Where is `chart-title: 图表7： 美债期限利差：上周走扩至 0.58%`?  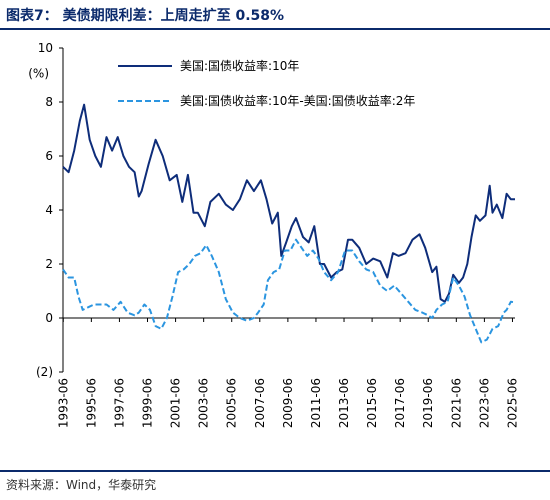
chart-title: 图表7： 美债期限利差：上周走扩至 0.58% is located at coordinates (145, 16).